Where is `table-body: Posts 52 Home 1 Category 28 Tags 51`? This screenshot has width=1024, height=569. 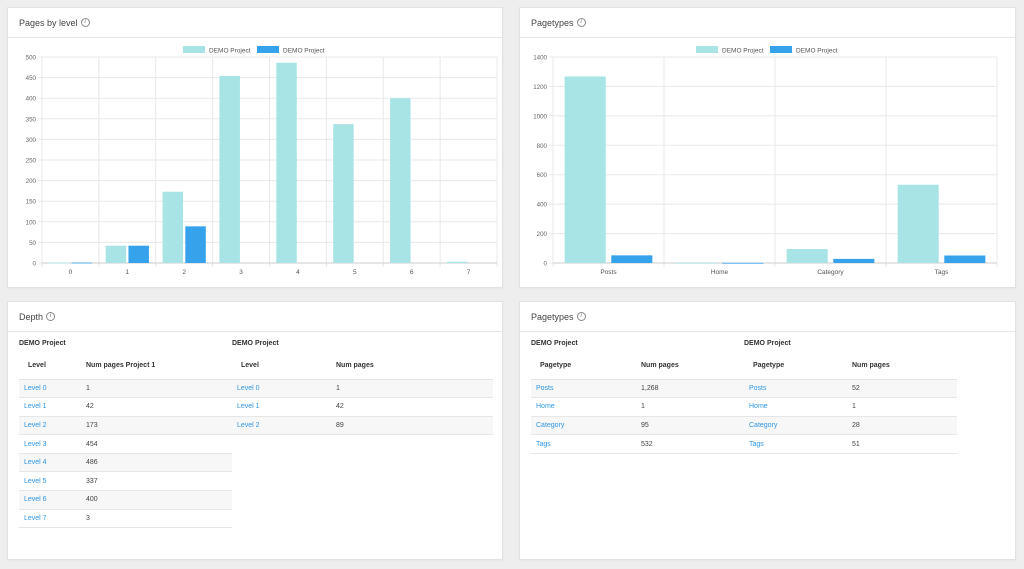
table-body: Posts 52 Home 1 Category 28 Tags 51 is located at coordinates (850, 416).